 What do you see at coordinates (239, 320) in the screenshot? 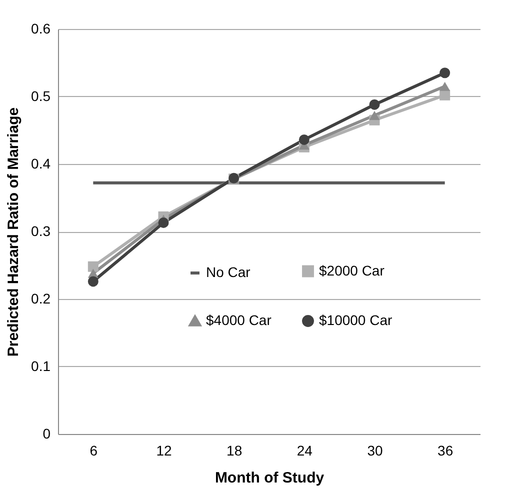
I see `legend-label: $4000 Car` at bounding box center [239, 320].